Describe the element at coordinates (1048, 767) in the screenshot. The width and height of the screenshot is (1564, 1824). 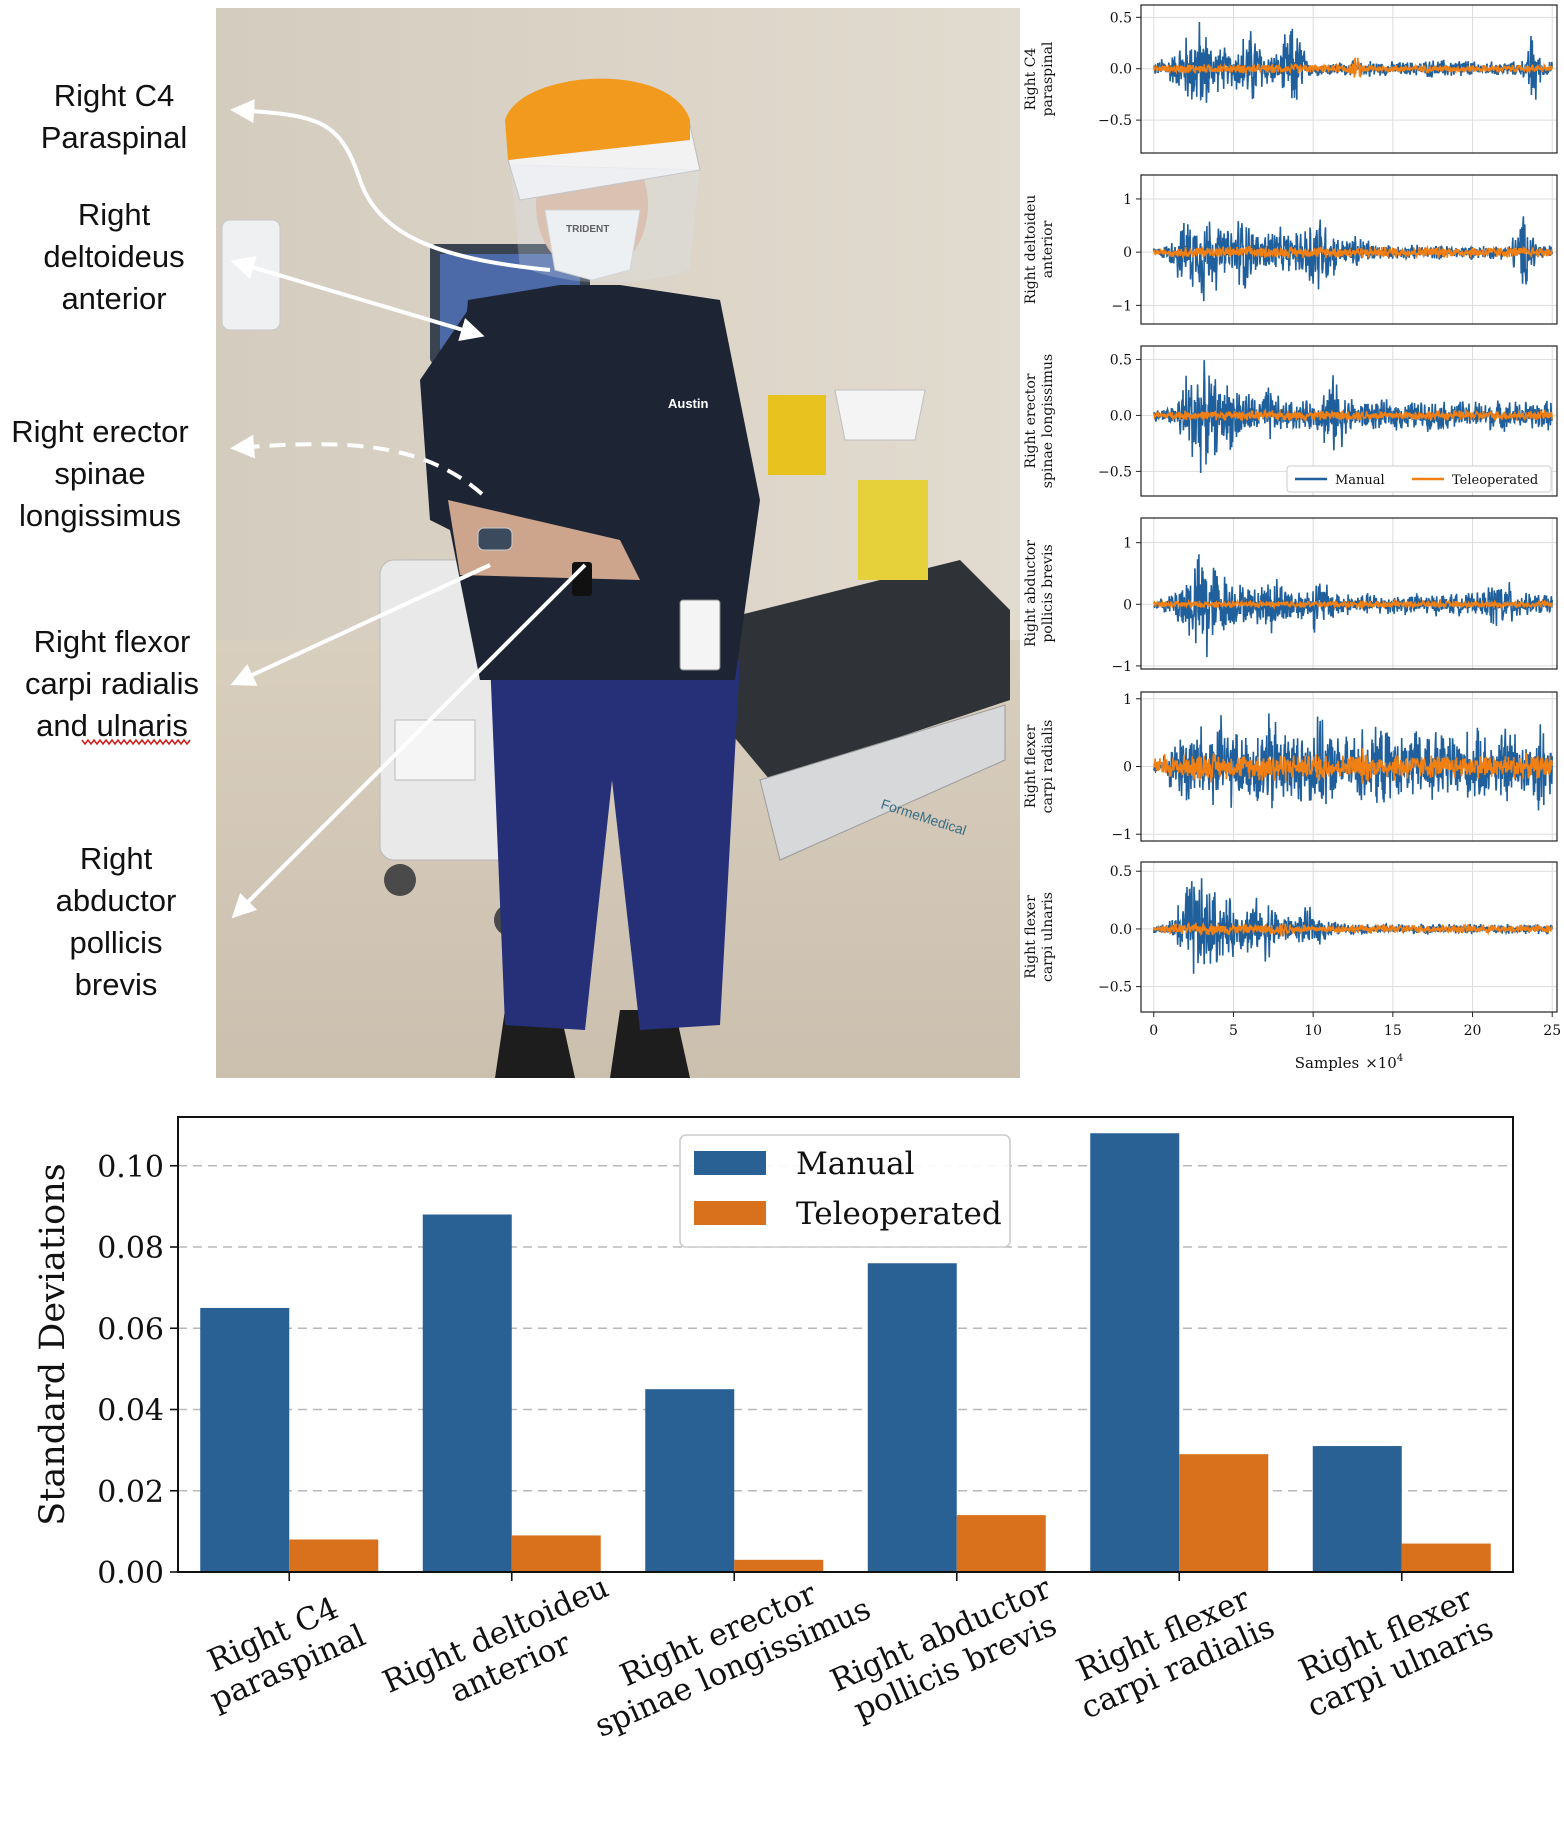
I see `panel-ylabel: carpi radialis` at that location.